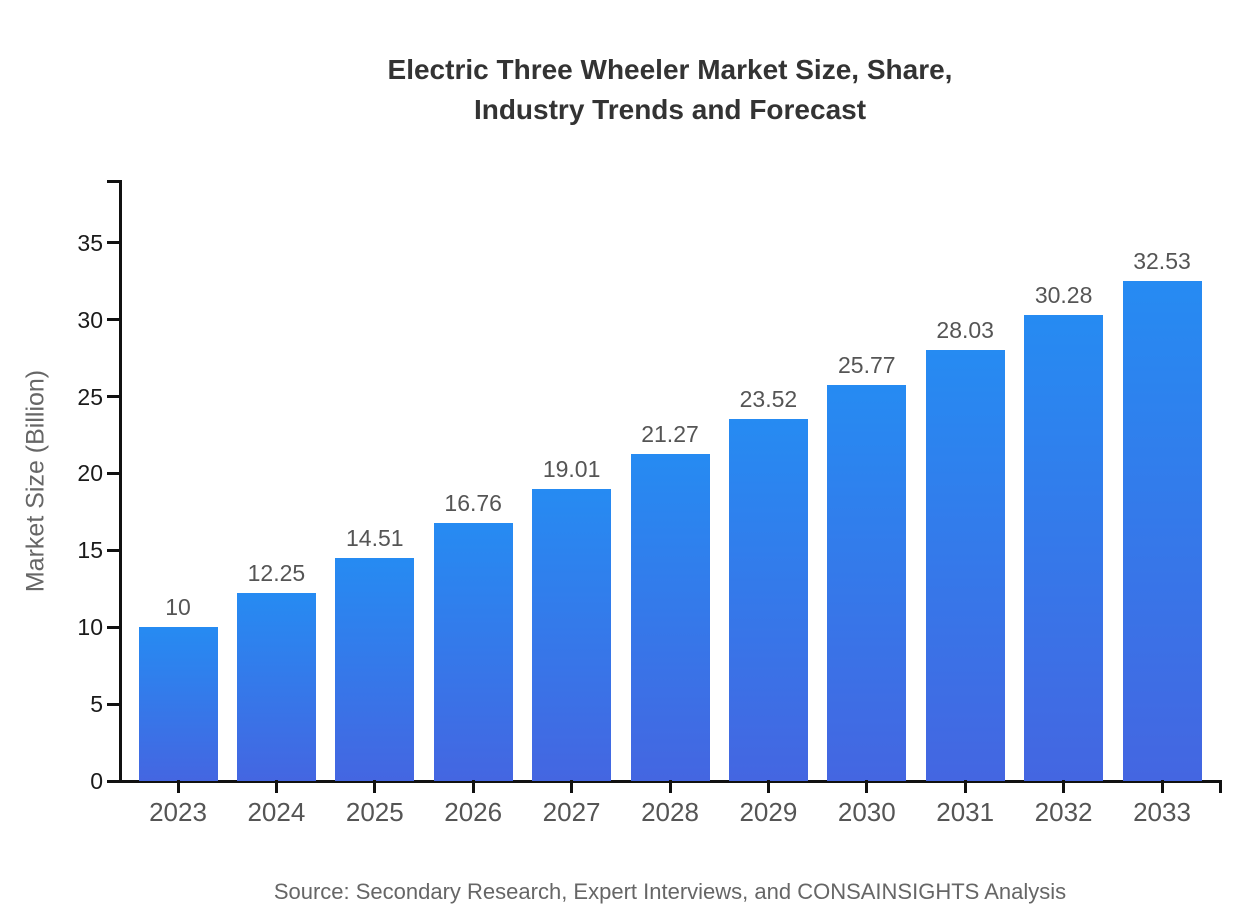  I want to click on y-tick-label: 30, so click(90, 319).